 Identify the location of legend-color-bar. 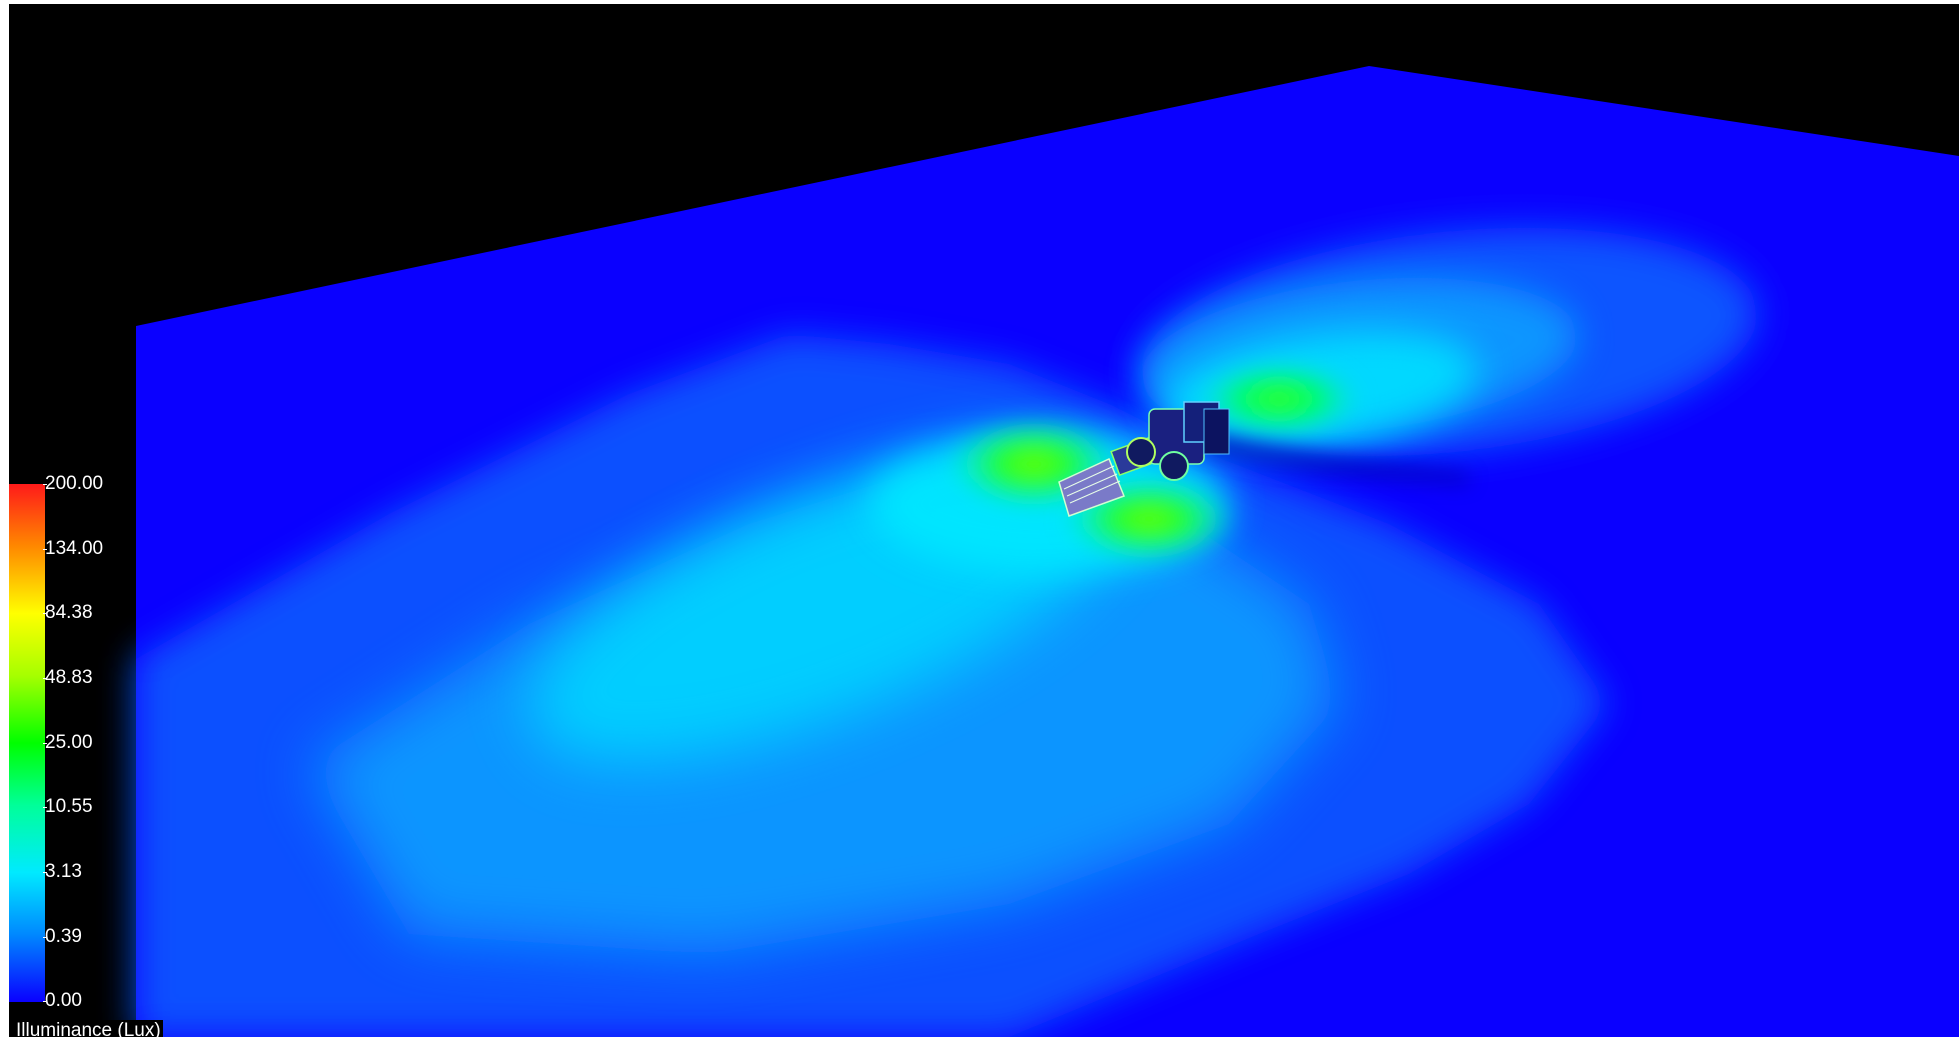
(27, 743).